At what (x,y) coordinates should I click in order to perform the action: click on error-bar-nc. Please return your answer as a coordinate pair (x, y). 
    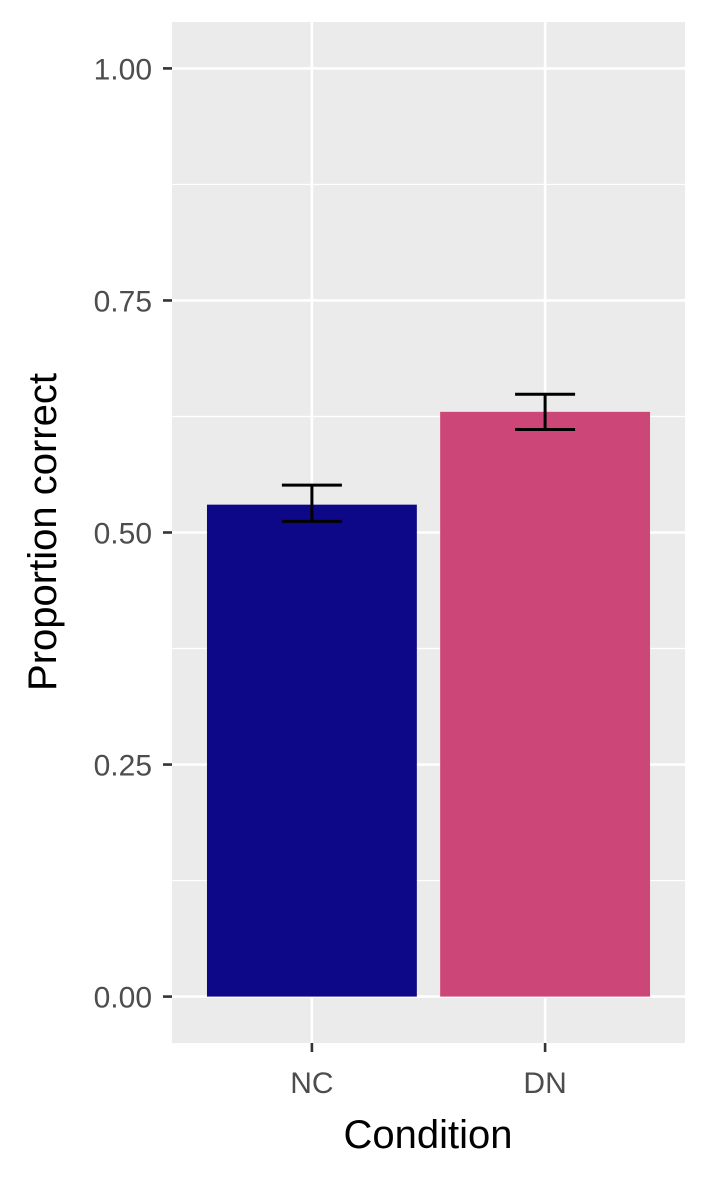
    Looking at the image, I should click on (311, 503).